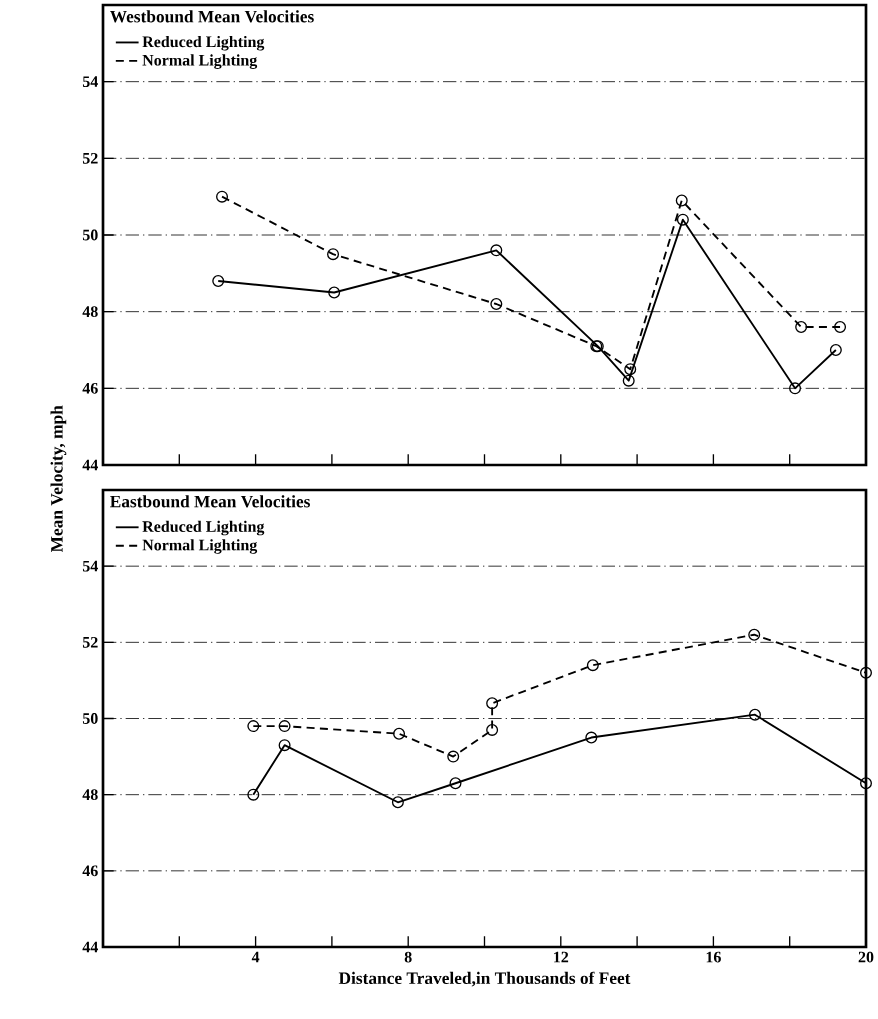  I want to click on chart-title: Eastbound Mean Velocities, so click(209, 501).